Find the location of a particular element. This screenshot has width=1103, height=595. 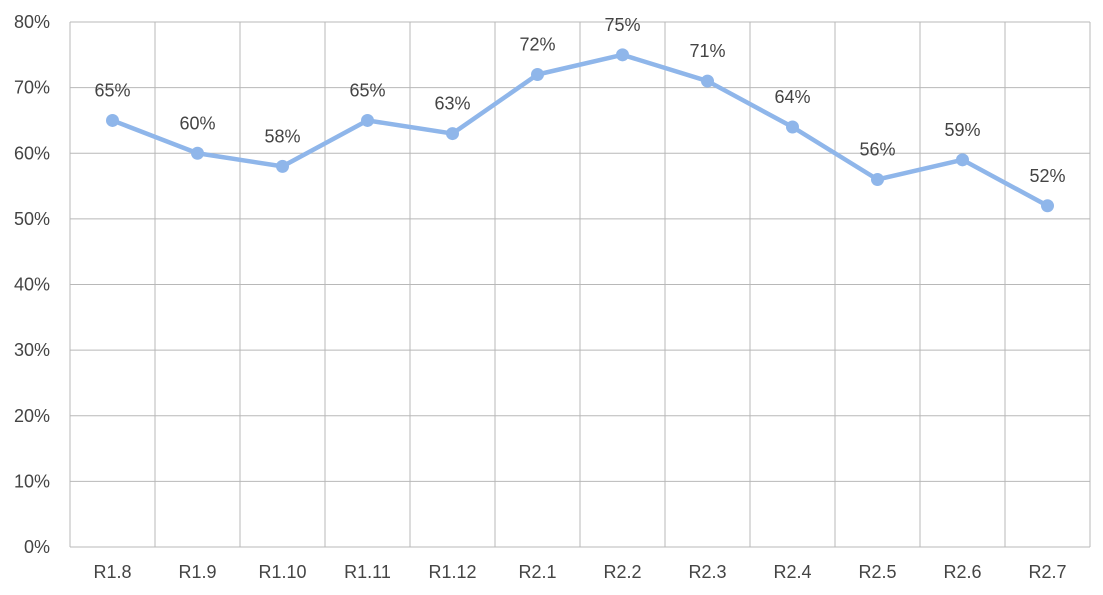

data-label: 59% is located at coordinates (962, 130).